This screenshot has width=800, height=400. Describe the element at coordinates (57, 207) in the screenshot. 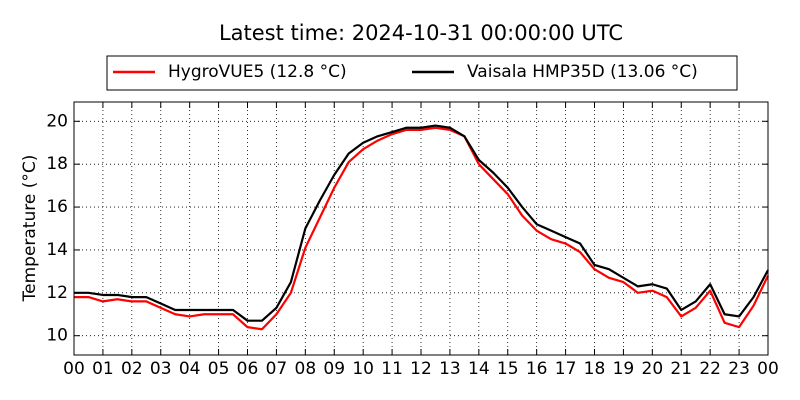

I see `y-tick-label: 16` at that location.